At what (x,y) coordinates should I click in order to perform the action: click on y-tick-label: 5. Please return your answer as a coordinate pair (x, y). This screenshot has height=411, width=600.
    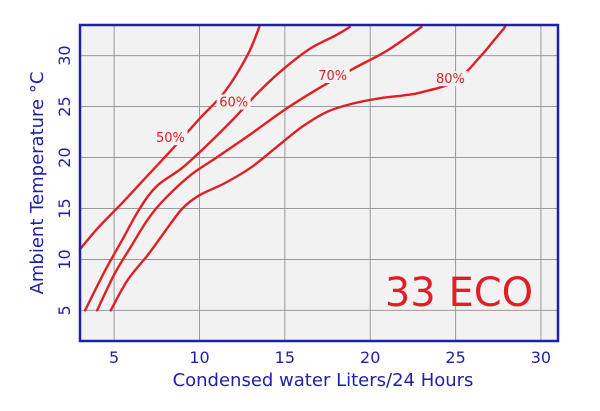
    Looking at the image, I should click on (64, 310).